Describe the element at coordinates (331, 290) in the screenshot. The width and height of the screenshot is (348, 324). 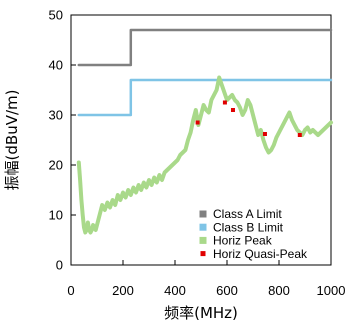
I see `x-tick-label: 1000` at that location.